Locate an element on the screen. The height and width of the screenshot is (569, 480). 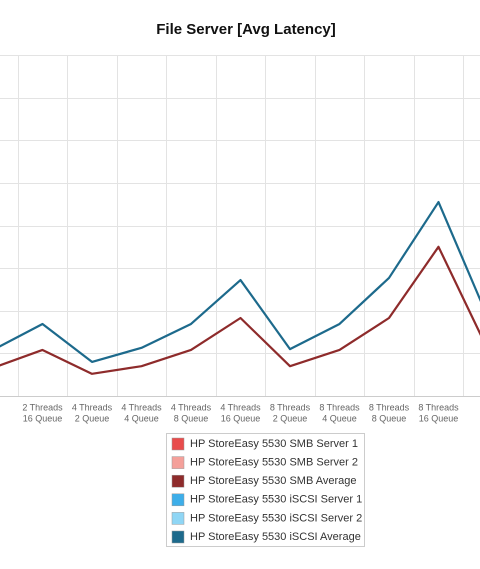
legend-label: HP StoreEasy 5530 SMB Server 1 is located at coordinates (274, 444).